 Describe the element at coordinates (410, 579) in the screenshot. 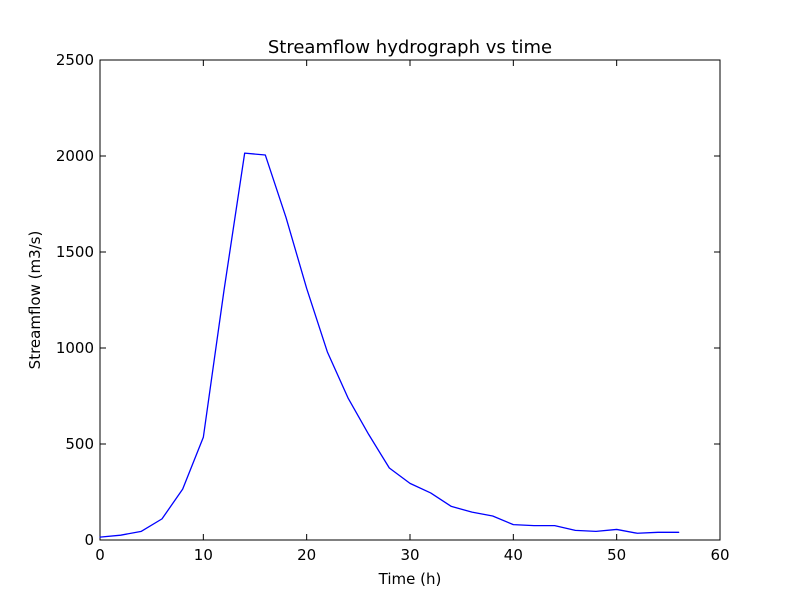

I see `x-axis-label: Time (h)` at that location.